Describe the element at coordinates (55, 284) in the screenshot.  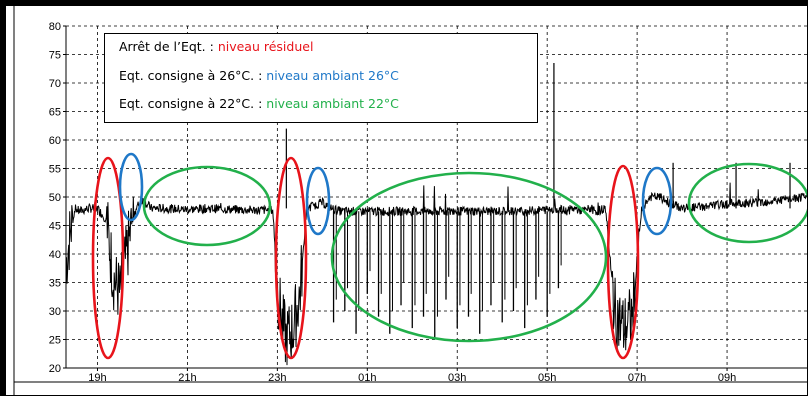
I see `y-tick-label: 35` at that location.